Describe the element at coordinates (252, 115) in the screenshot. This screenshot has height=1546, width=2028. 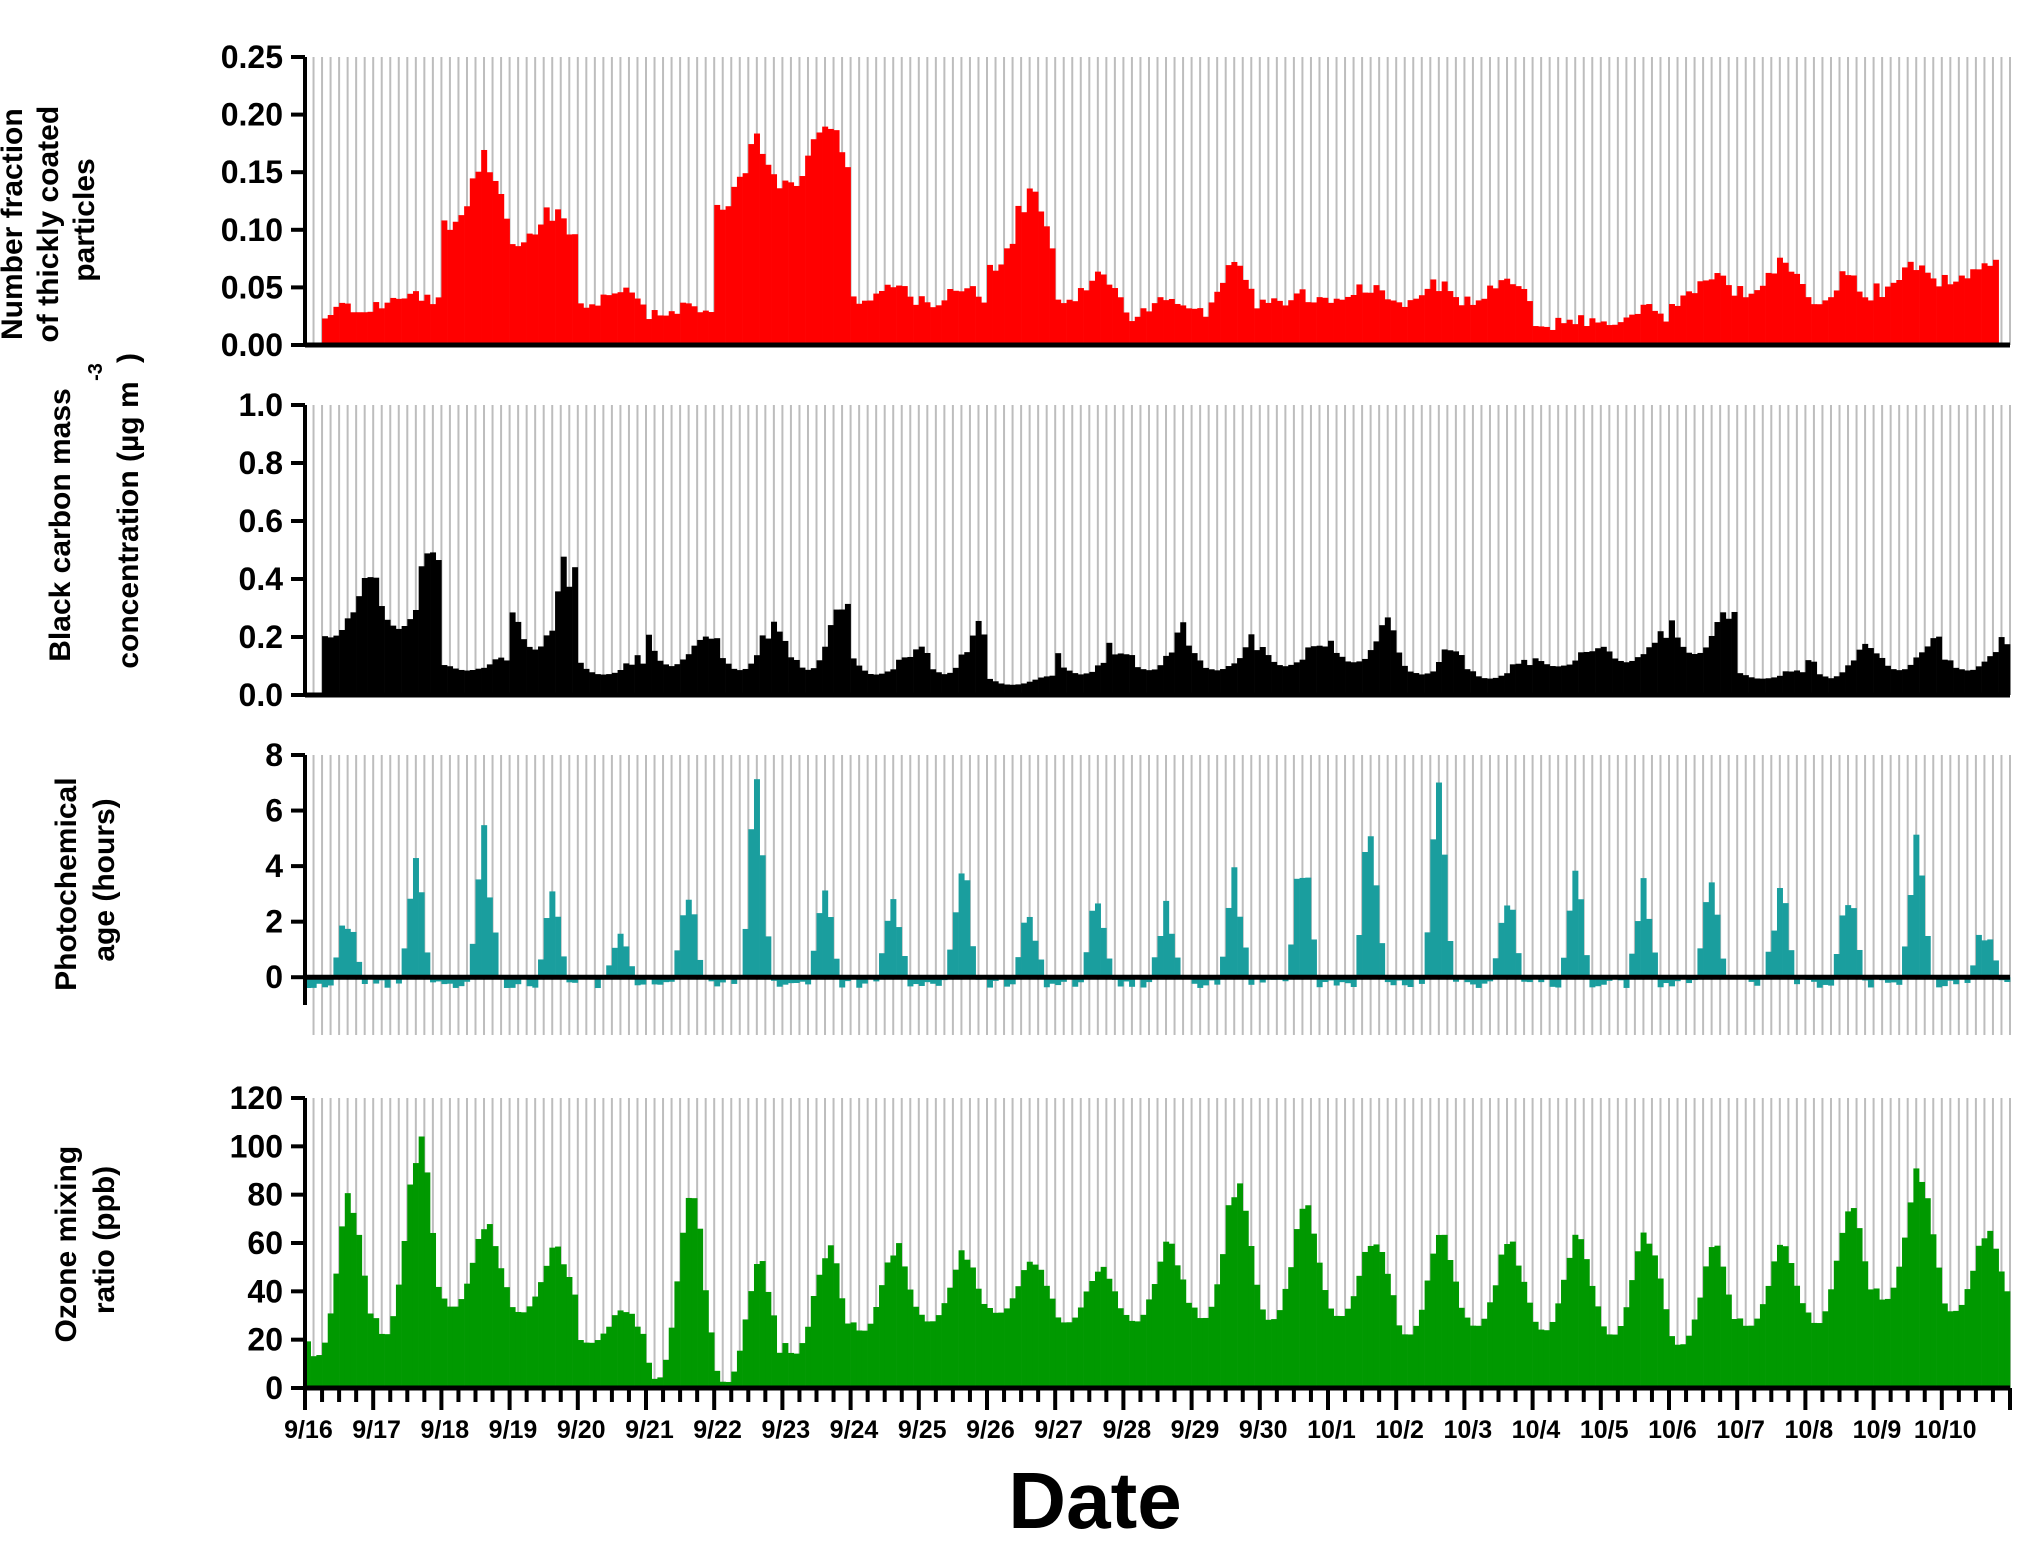
I see `y-tick-label: 0.20` at that location.